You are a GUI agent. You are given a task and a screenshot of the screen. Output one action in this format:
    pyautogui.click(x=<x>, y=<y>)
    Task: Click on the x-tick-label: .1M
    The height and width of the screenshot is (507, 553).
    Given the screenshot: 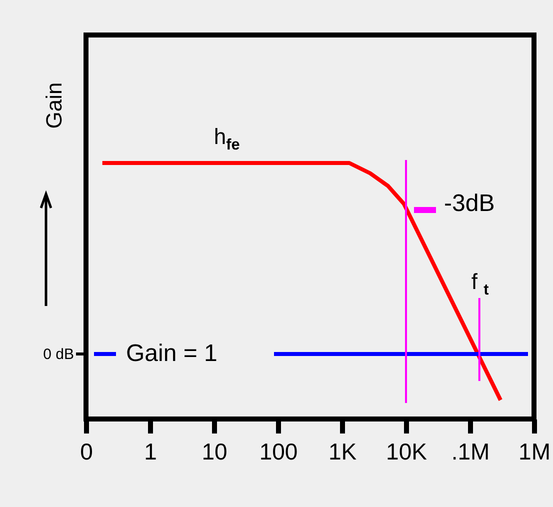 What is the action you would take?
    pyautogui.click(x=470, y=451)
    